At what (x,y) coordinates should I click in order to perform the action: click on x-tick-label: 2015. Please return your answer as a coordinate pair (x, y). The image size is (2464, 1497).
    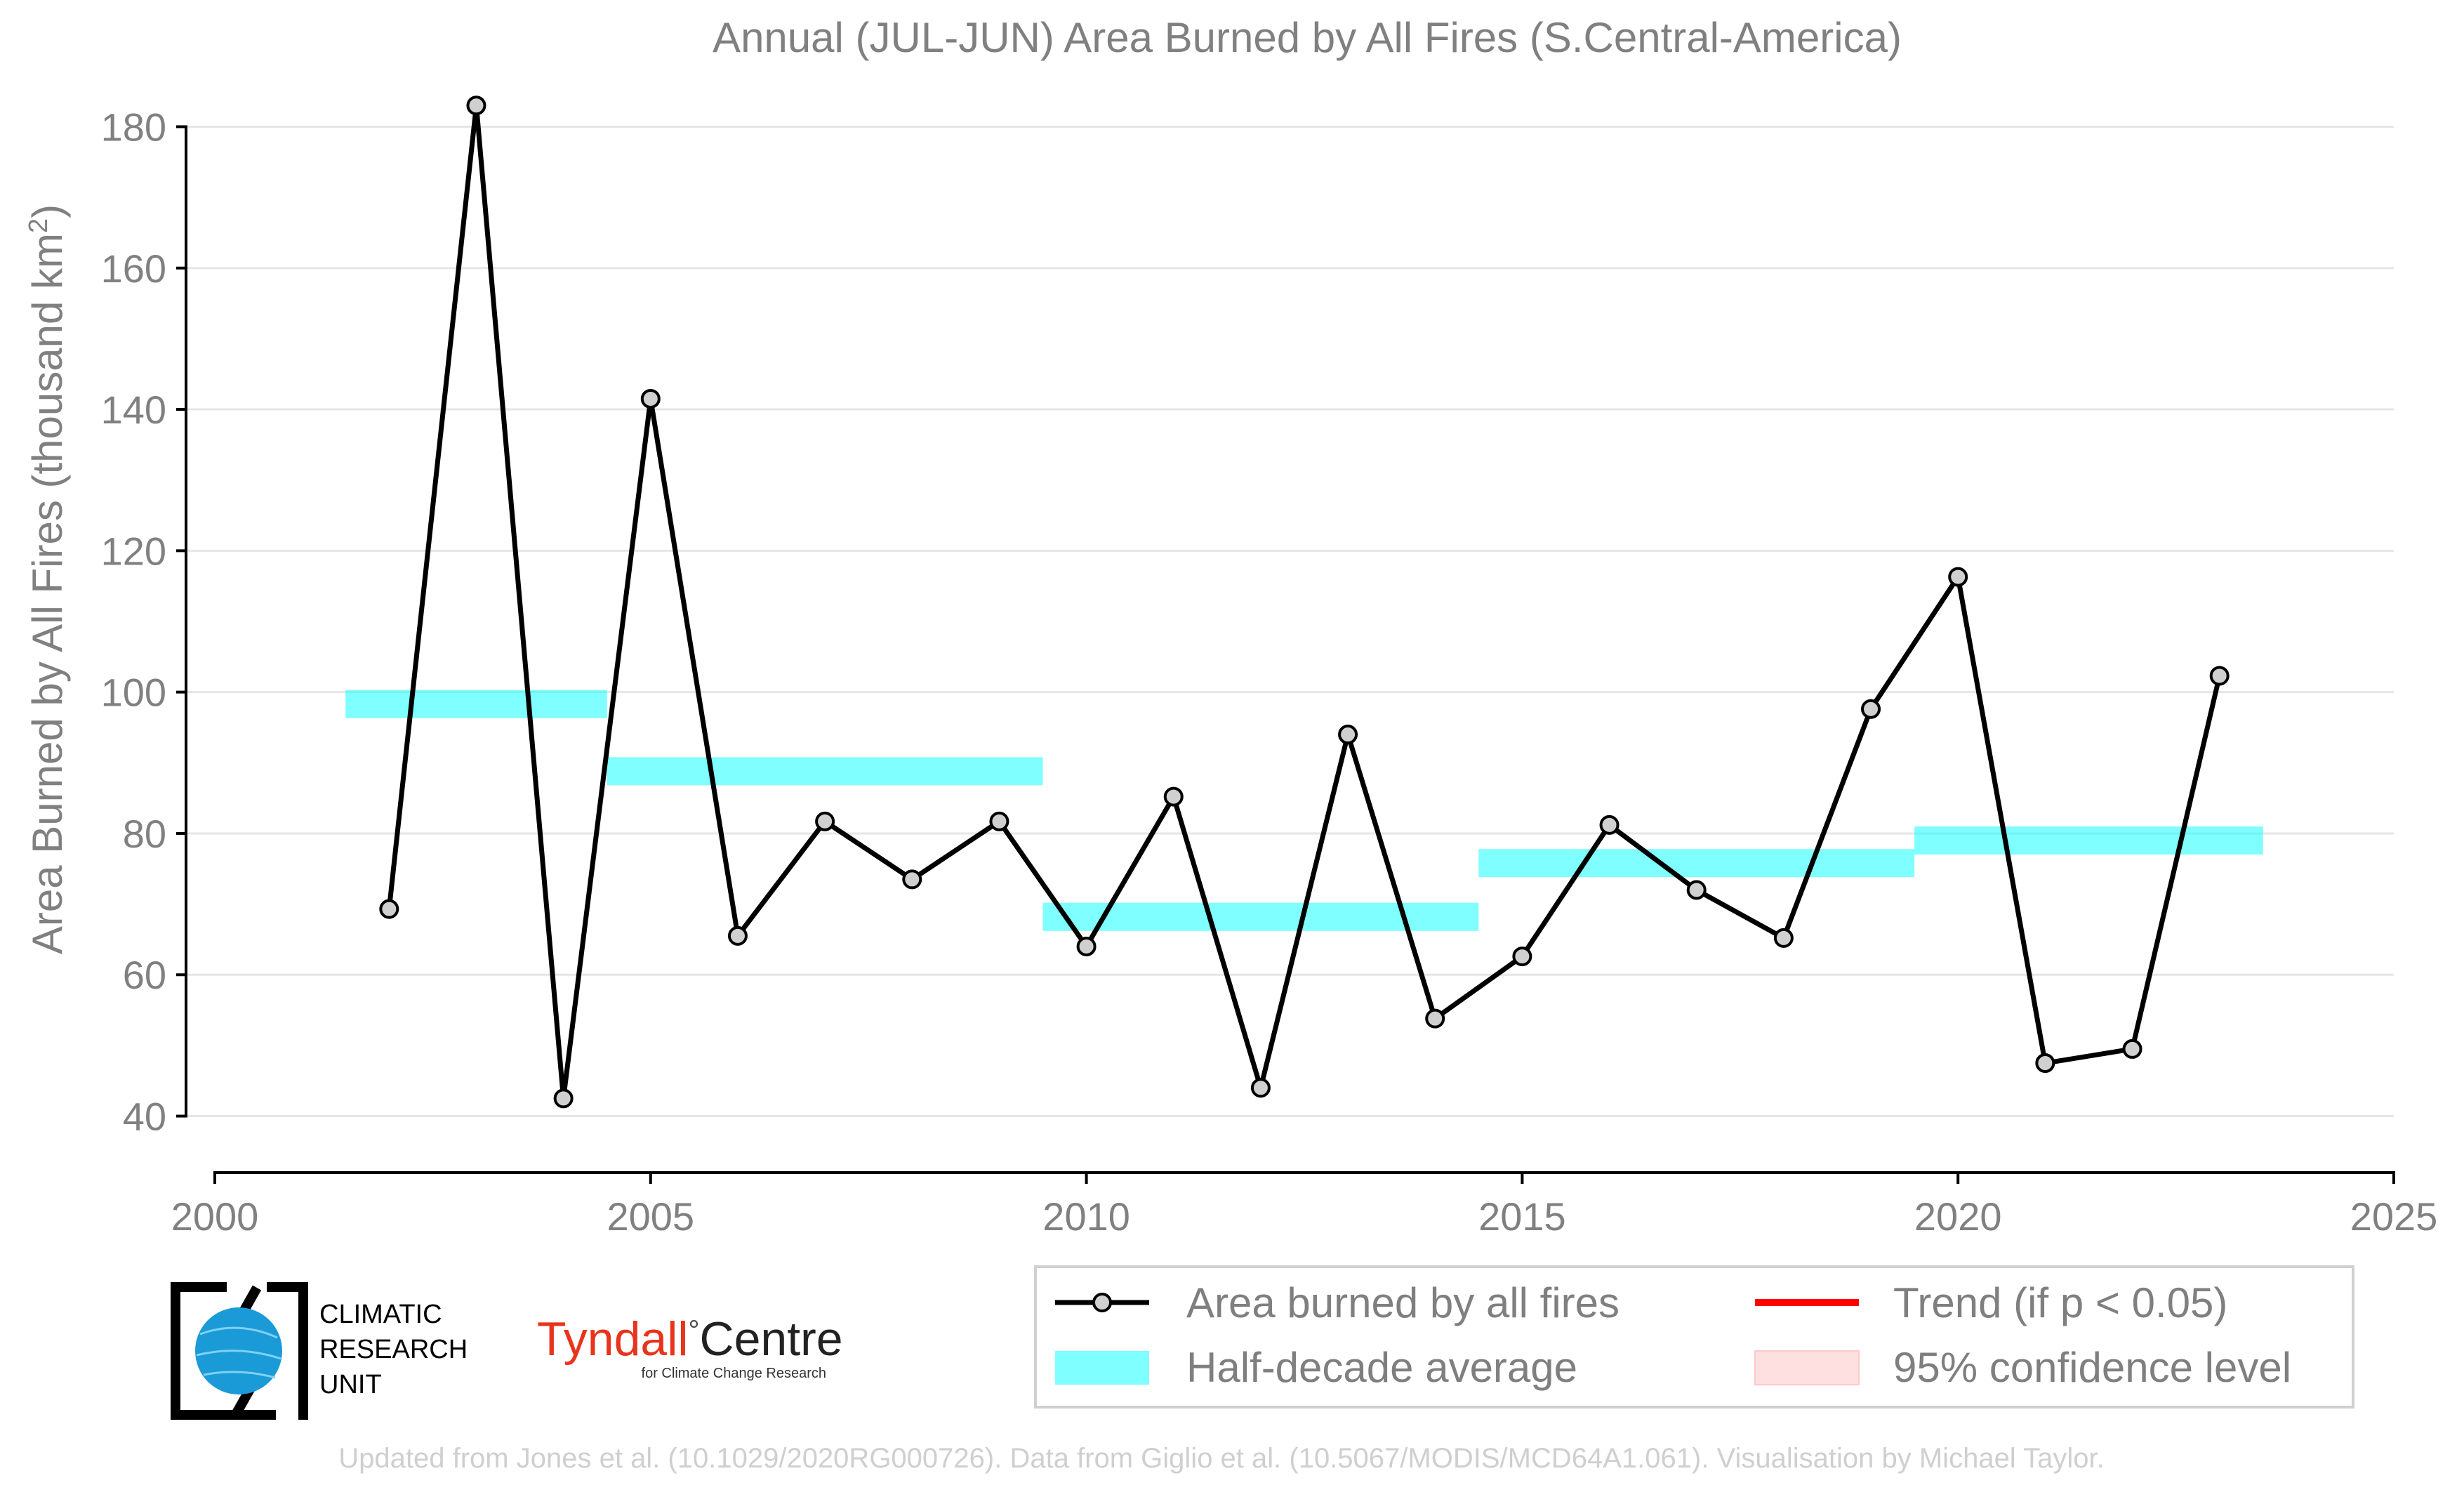
    Looking at the image, I should click on (1522, 1216).